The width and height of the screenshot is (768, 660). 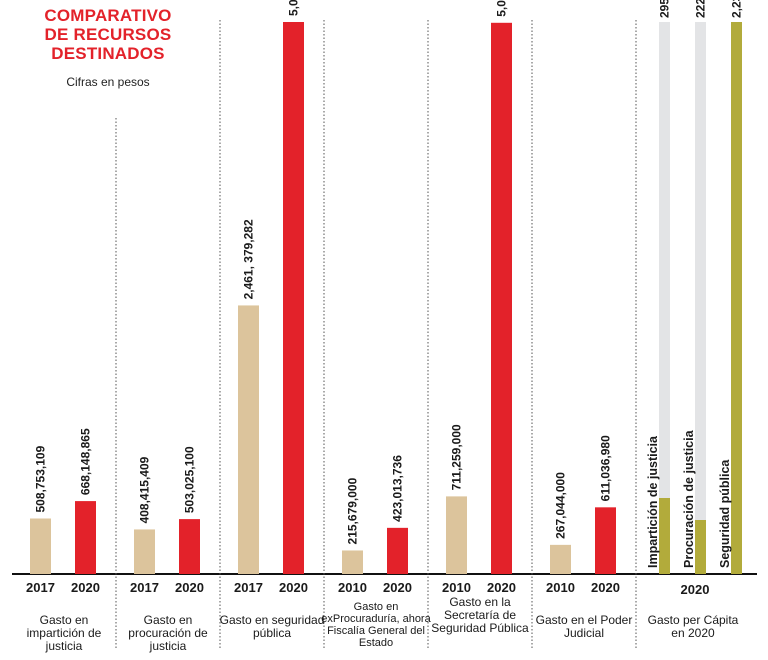 I want to click on bar-value-label: 408,415,409, so click(x=145, y=489).